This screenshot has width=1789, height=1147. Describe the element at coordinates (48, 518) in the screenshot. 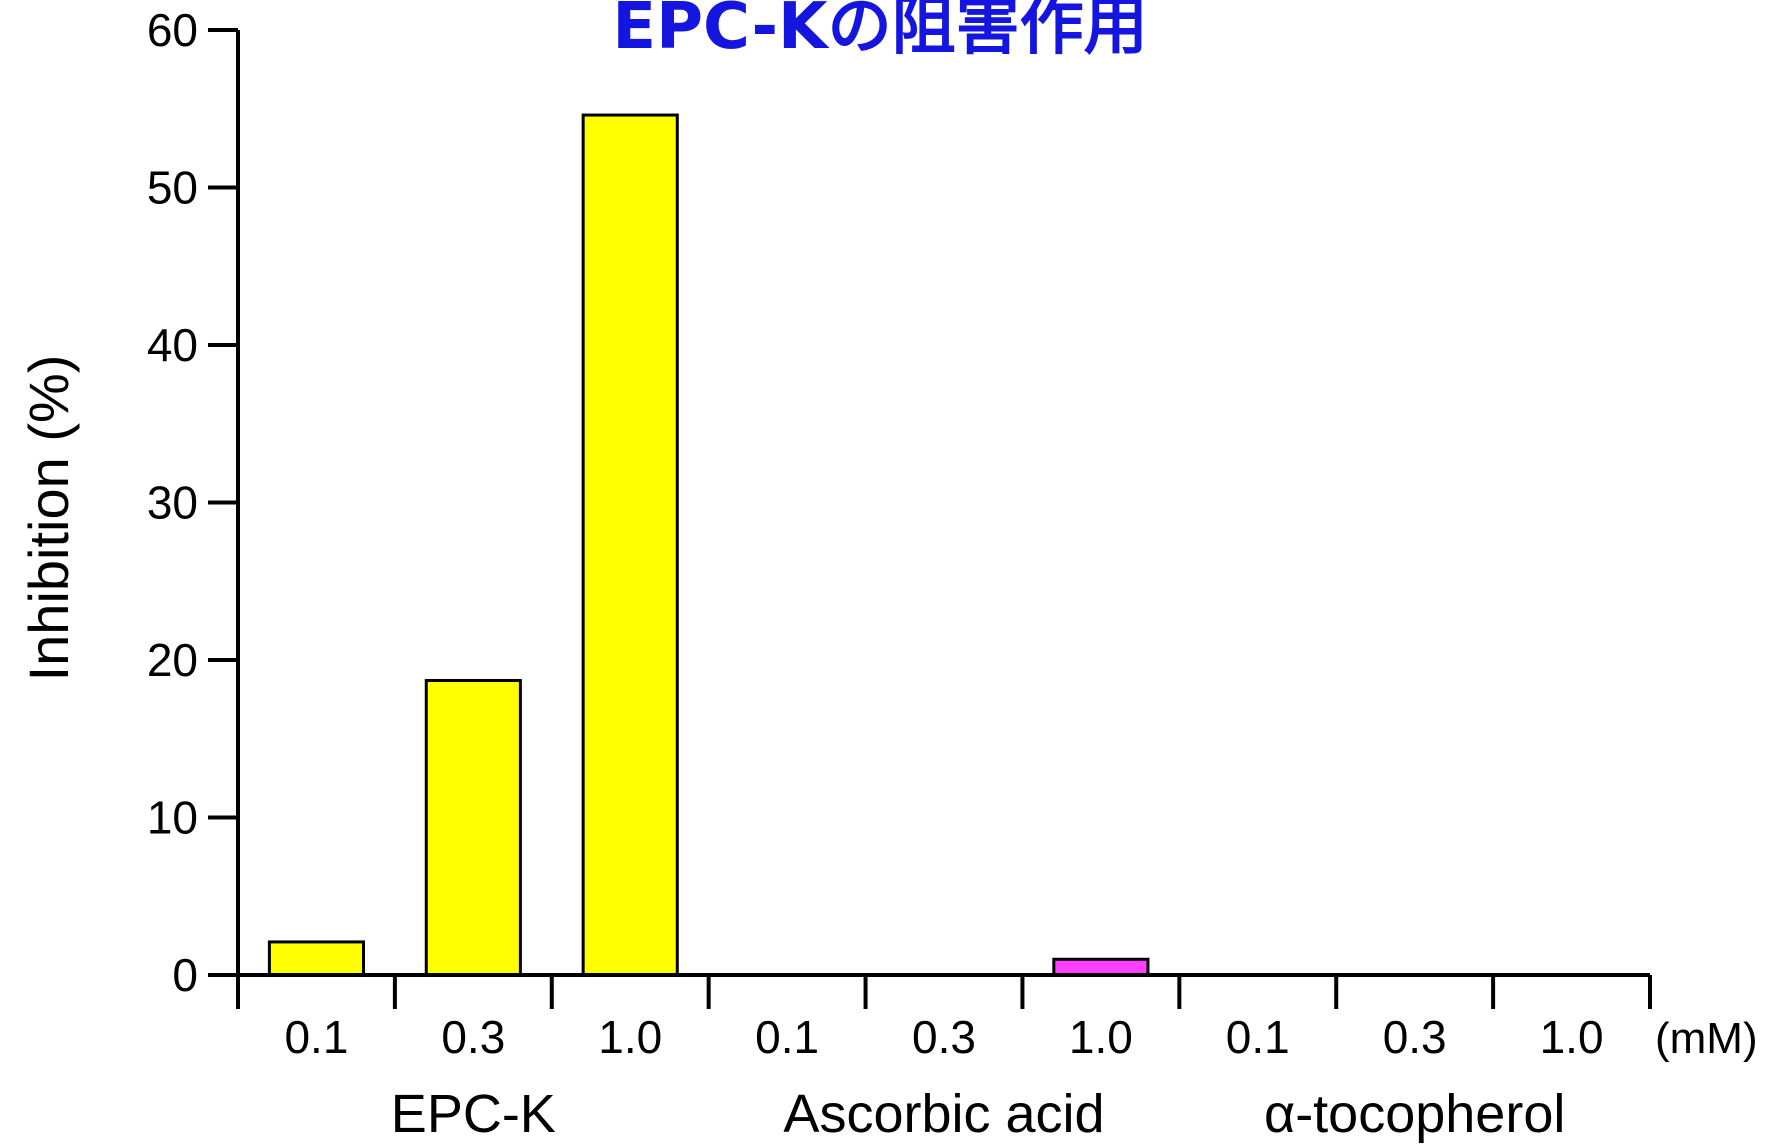

I see `y-axis-label: Inhibition (%)` at that location.